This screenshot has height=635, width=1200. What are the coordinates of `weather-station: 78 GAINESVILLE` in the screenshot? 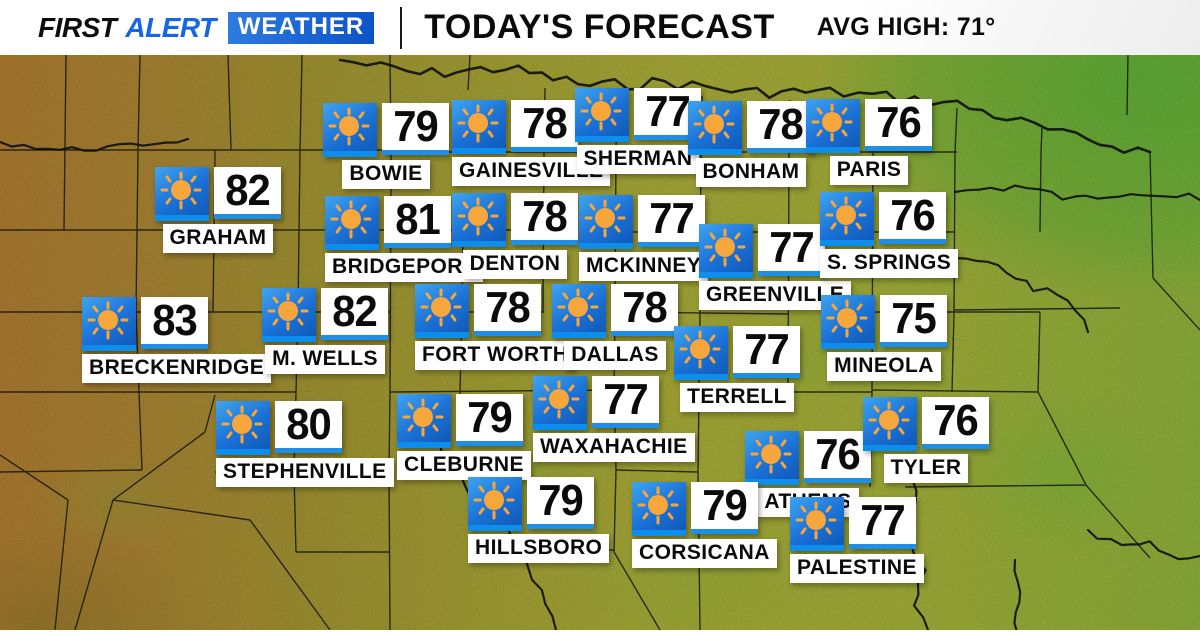 It's located at (531, 142).